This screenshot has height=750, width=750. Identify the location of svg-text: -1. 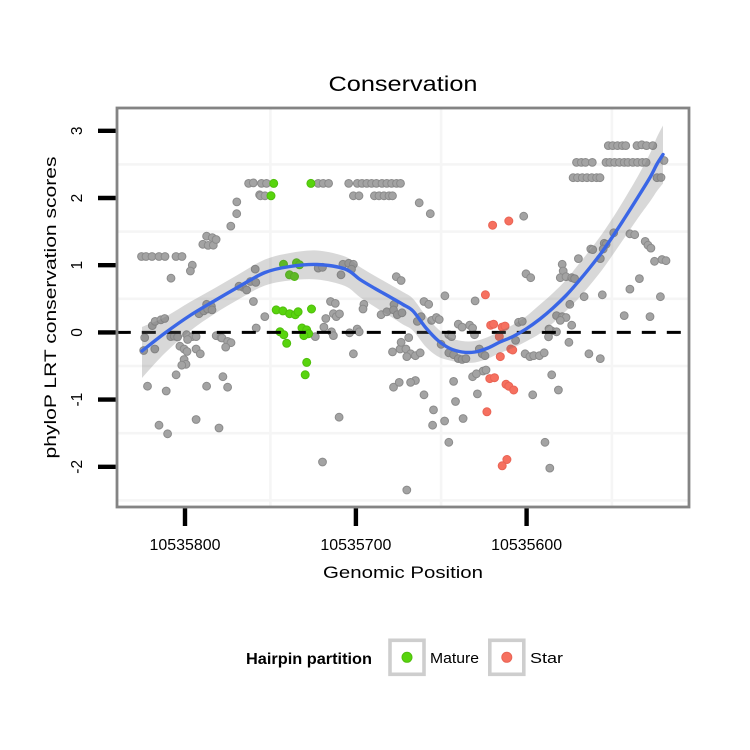
(77, 400).